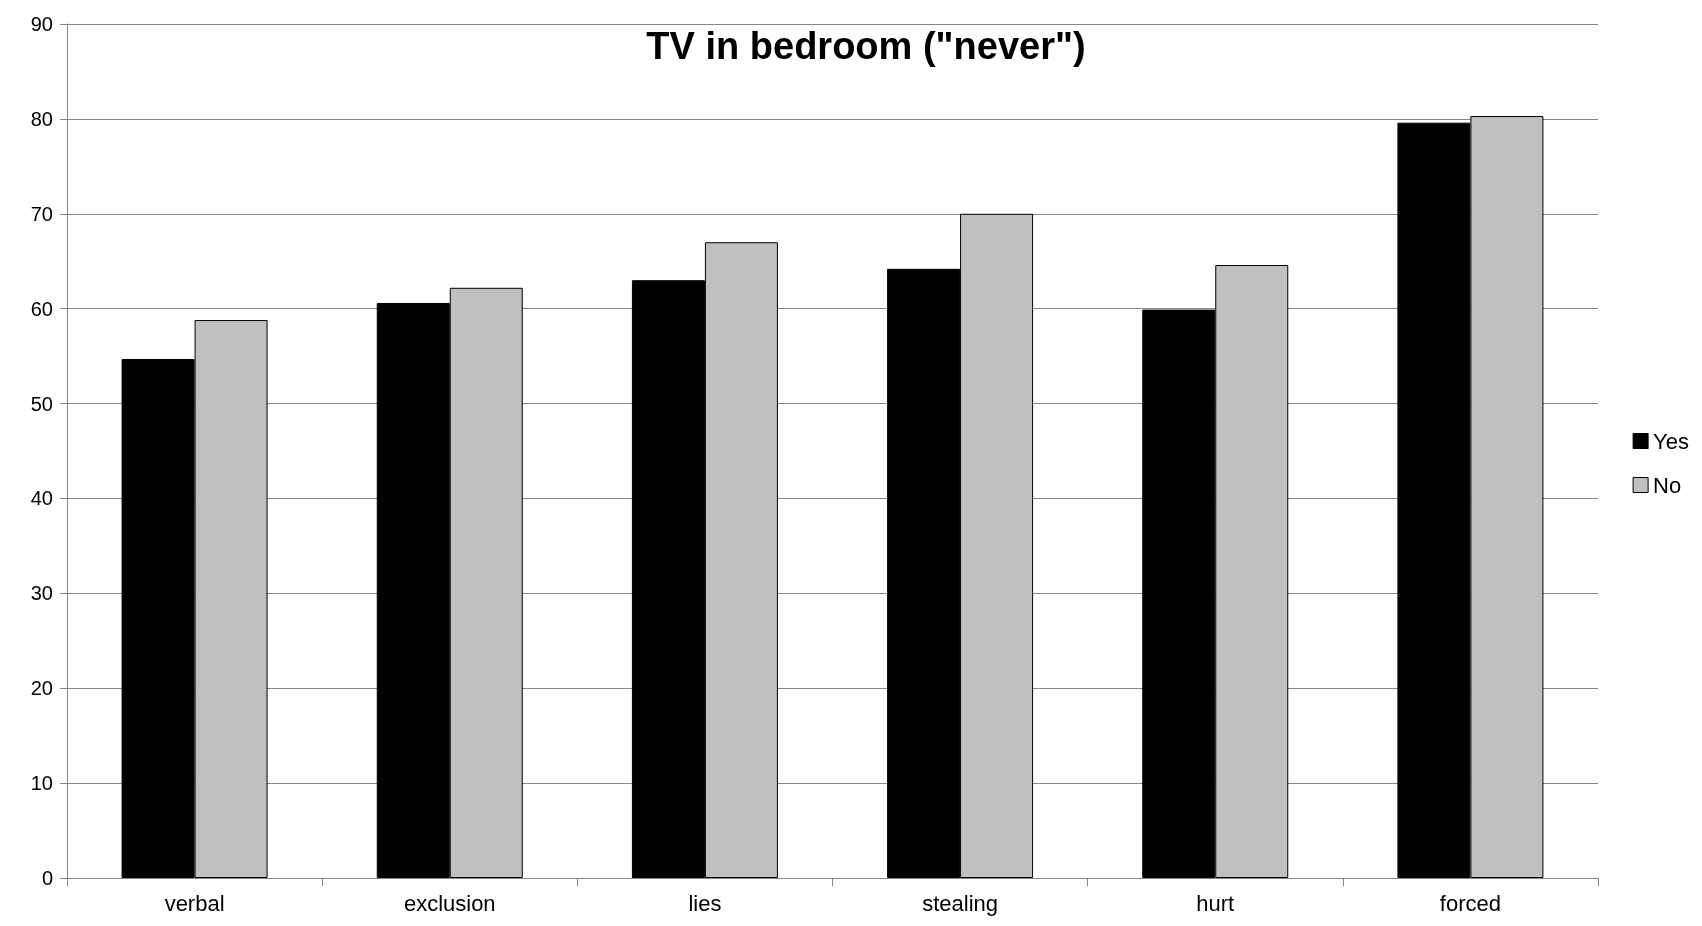 This screenshot has width=1702, height=926. I want to click on y-tick-label: 90, so click(41, 24).